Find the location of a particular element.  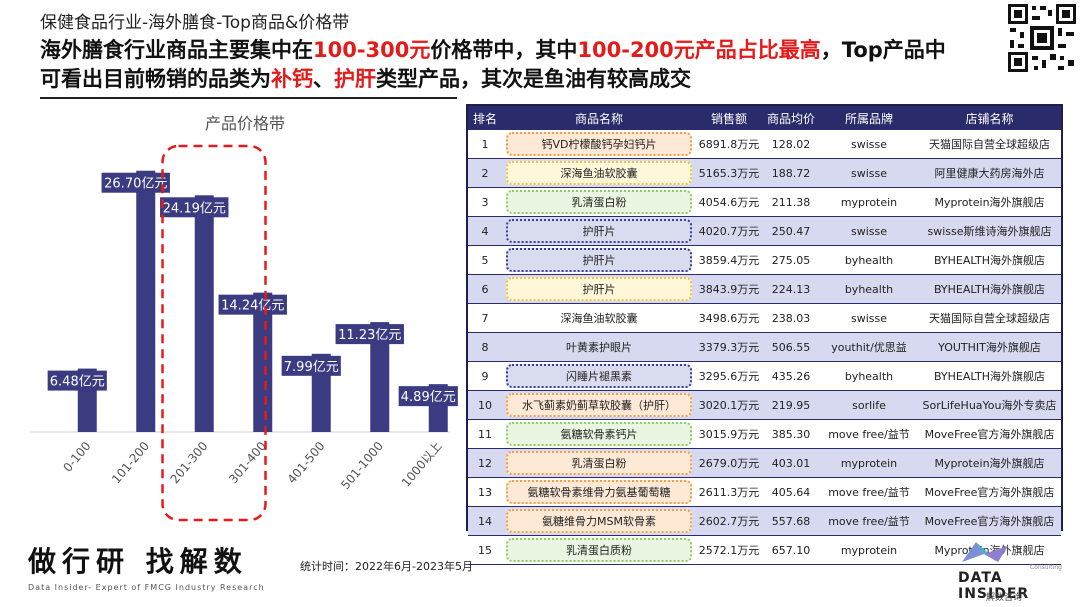

data-label: 4.89亿元 is located at coordinates (428, 397).